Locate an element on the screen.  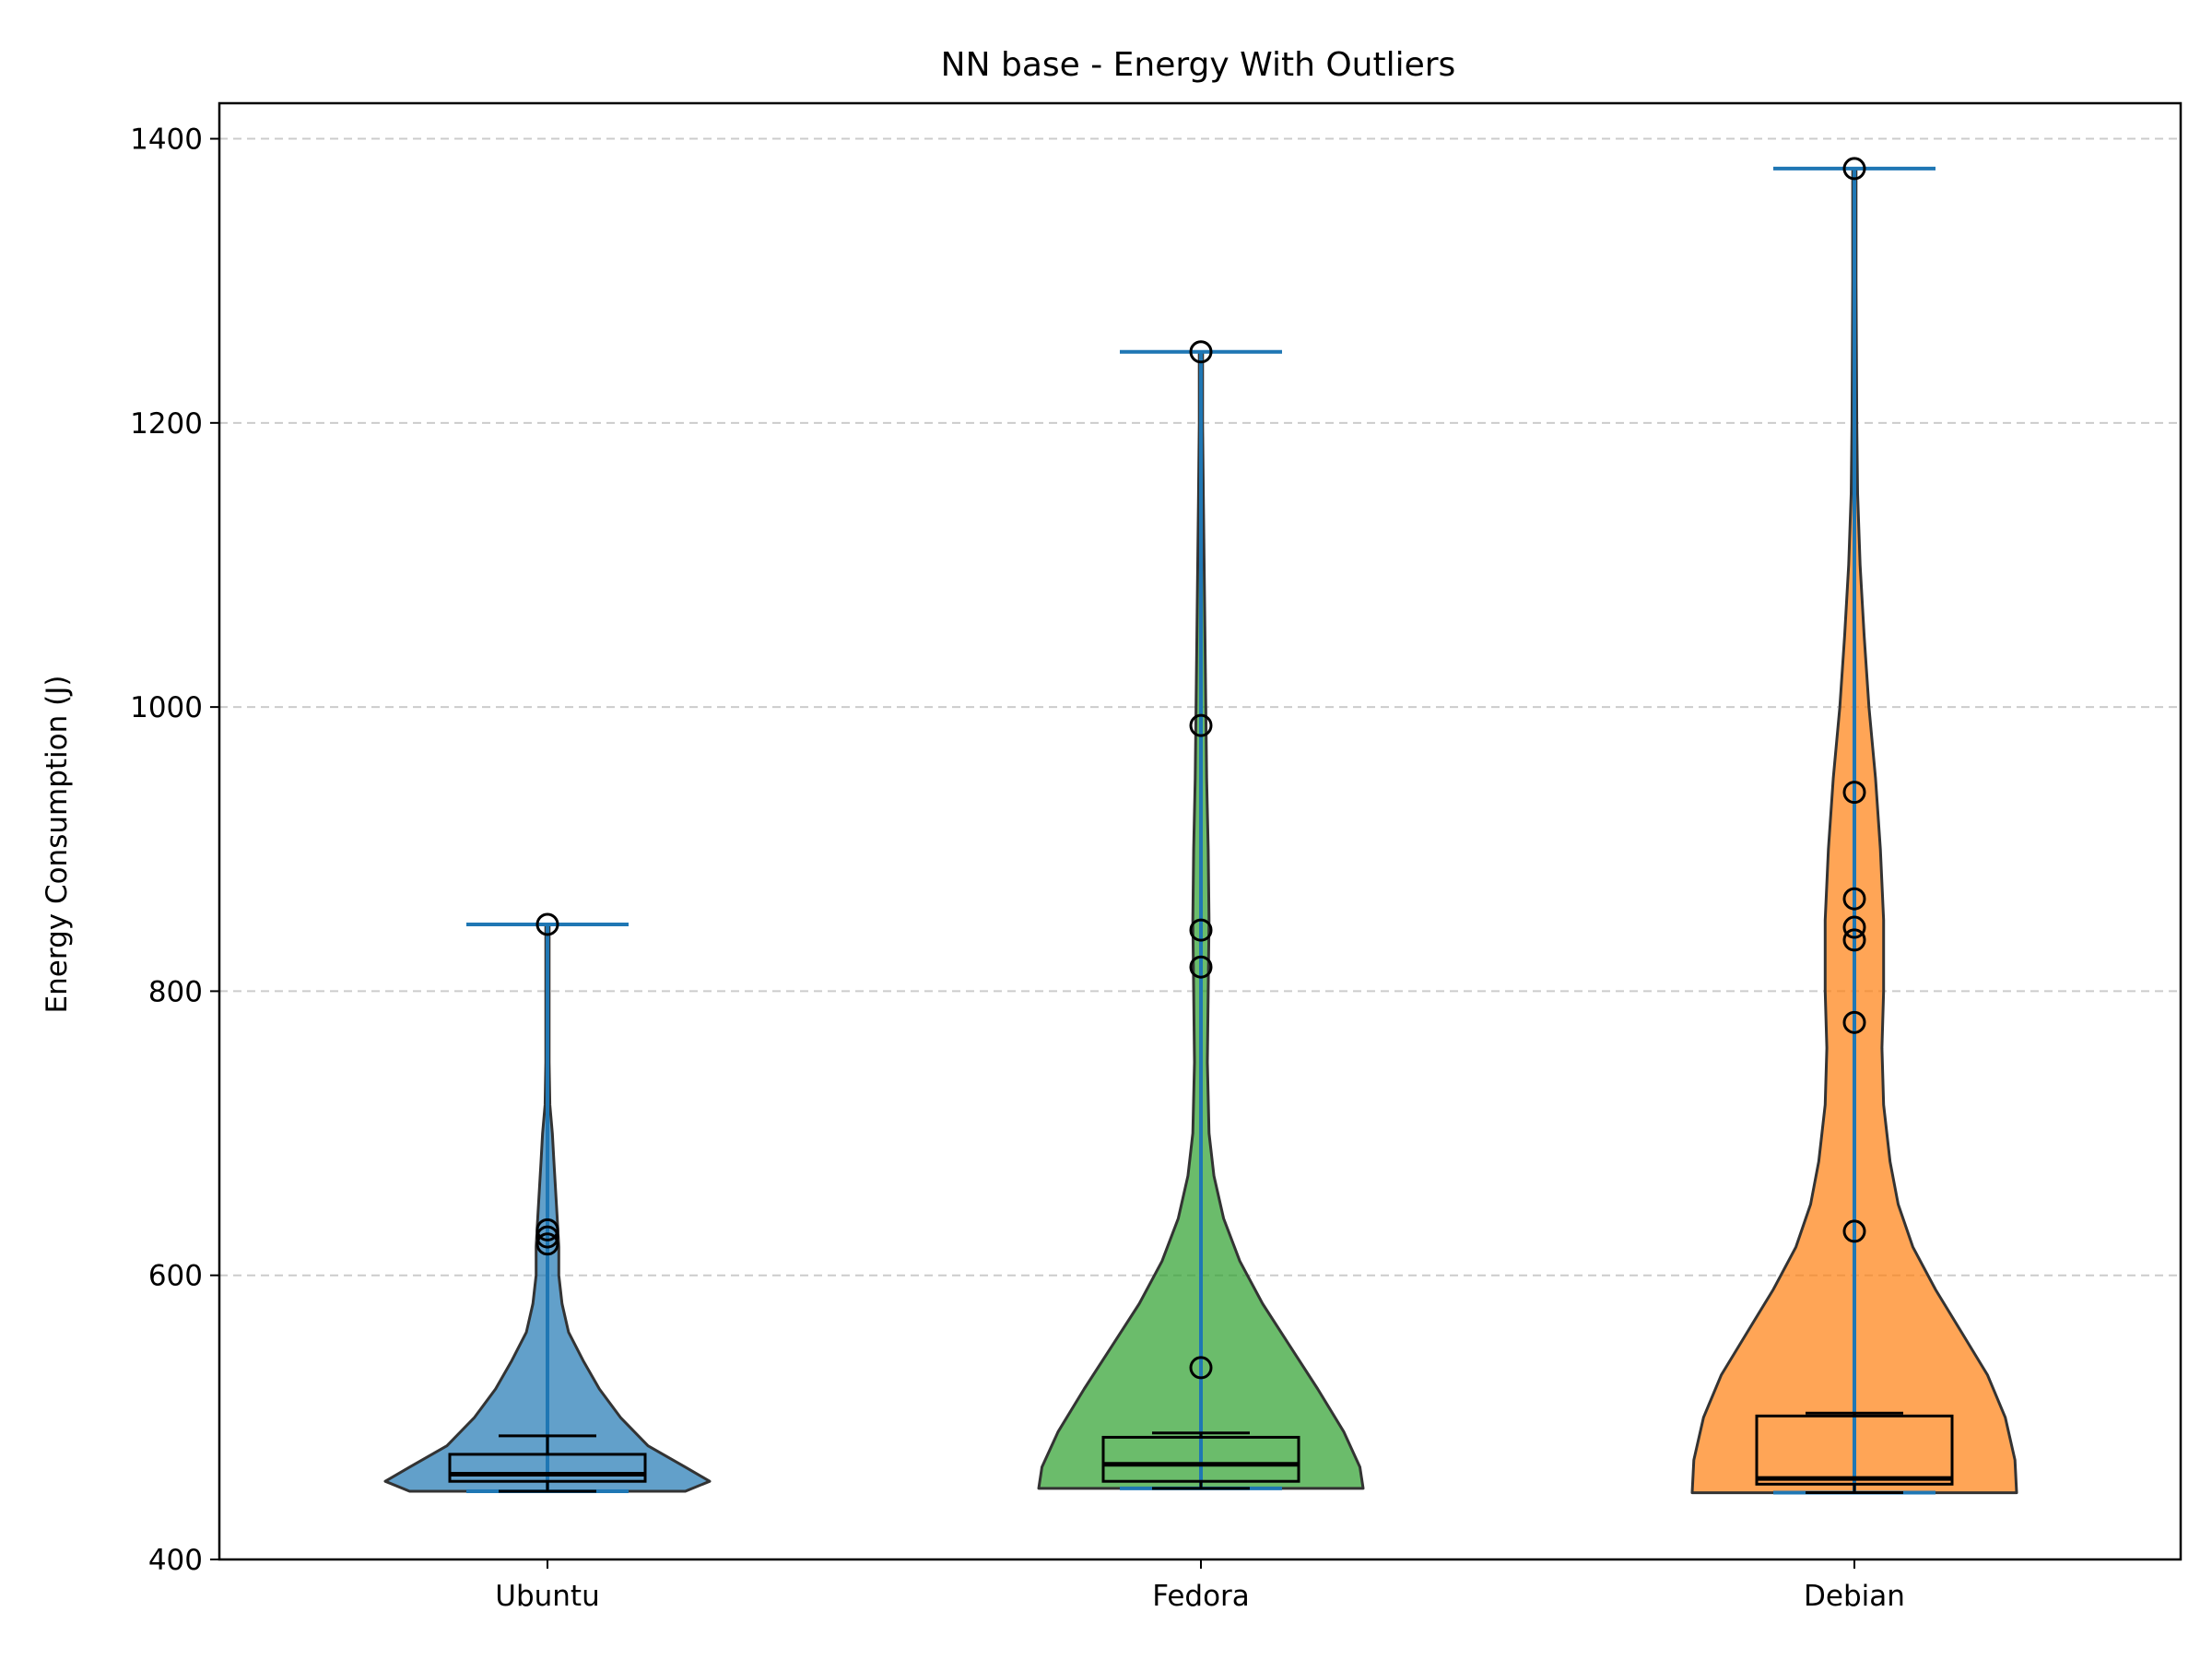
x-tick-label: Debian is located at coordinates (1854, 1596).